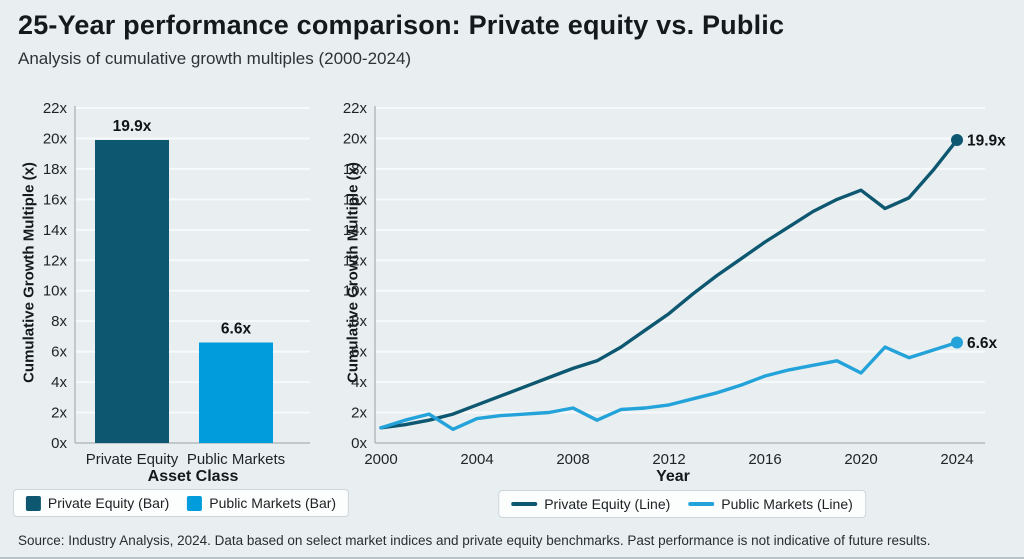 The height and width of the screenshot is (559, 1024). Describe the element at coordinates (193, 476) in the screenshot. I see `bar-chart-x-axis-label: Asset Class` at that location.